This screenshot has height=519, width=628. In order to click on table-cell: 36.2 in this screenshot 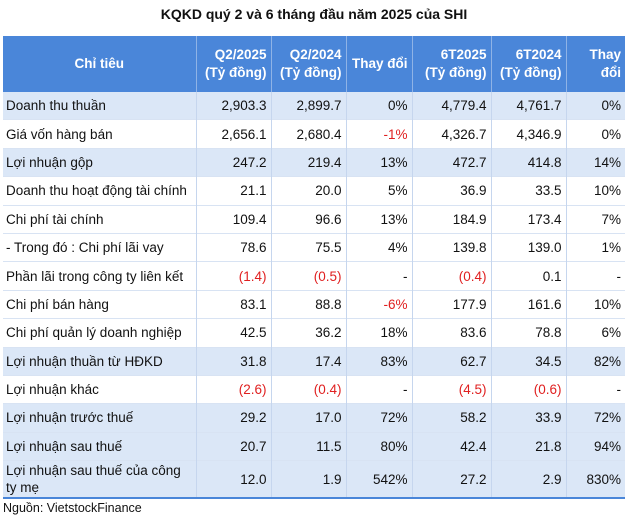, I will do `click(309, 333)`.